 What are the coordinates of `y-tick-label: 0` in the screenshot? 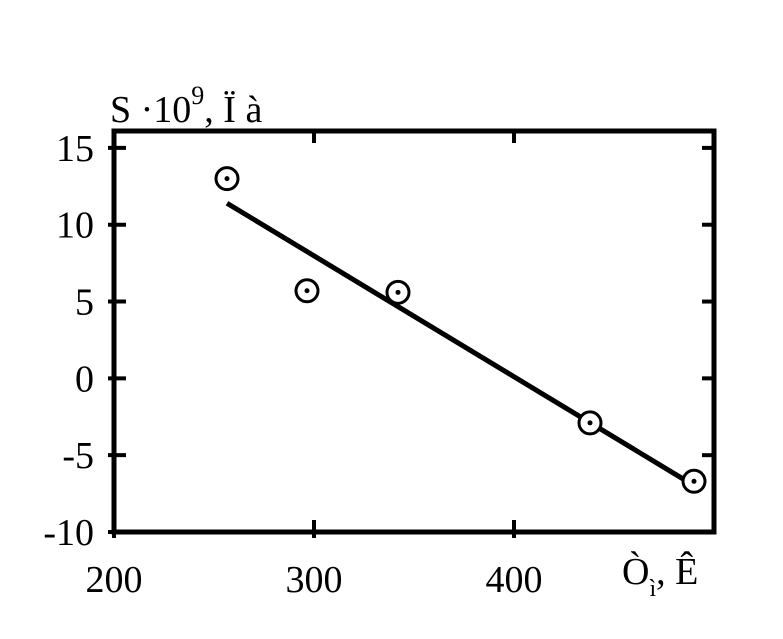 It's located at (84, 379).